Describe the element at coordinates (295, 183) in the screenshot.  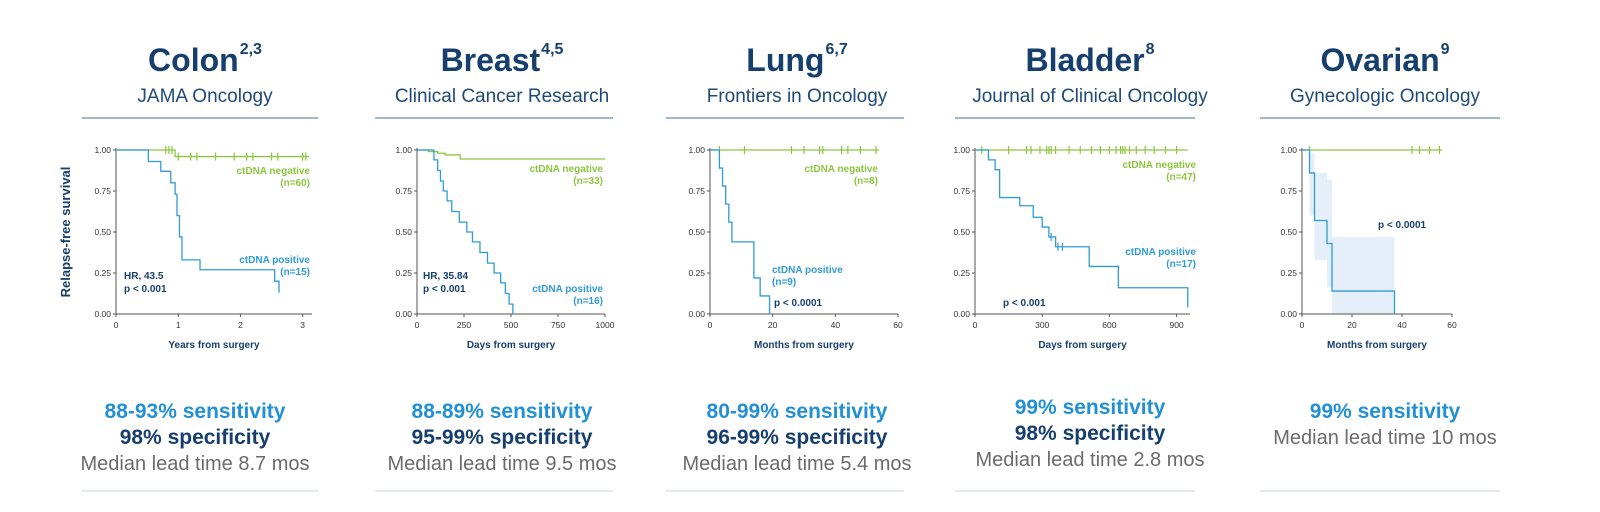
I see `series-n-label: (n=60)` at that location.